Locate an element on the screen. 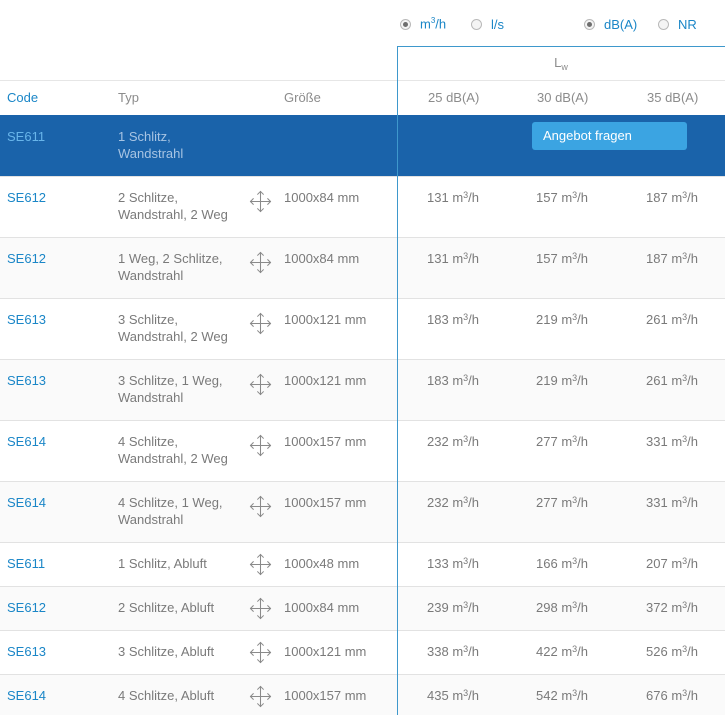  request-quote-button: Angebot fragen is located at coordinates (609, 136).